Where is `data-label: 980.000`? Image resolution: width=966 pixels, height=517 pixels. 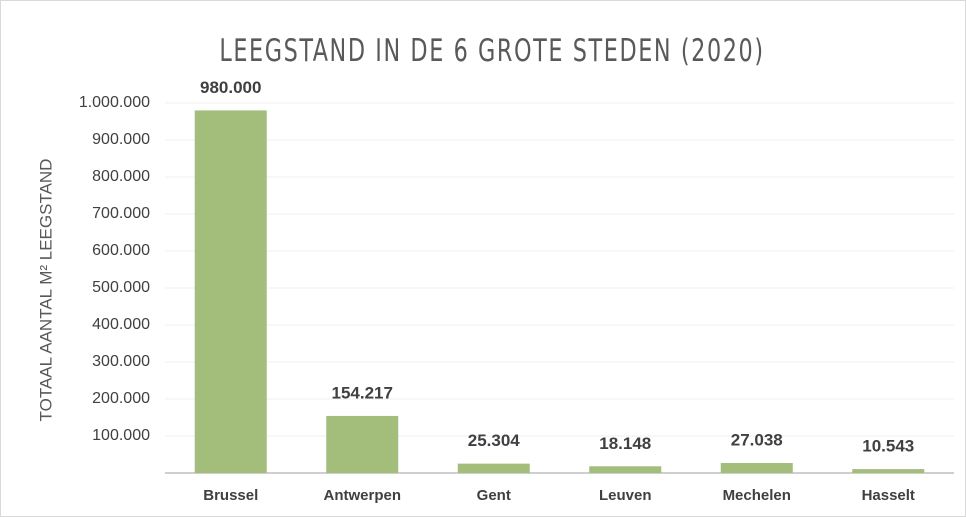 data-label: 980.000 is located at coordinates (230, 87).